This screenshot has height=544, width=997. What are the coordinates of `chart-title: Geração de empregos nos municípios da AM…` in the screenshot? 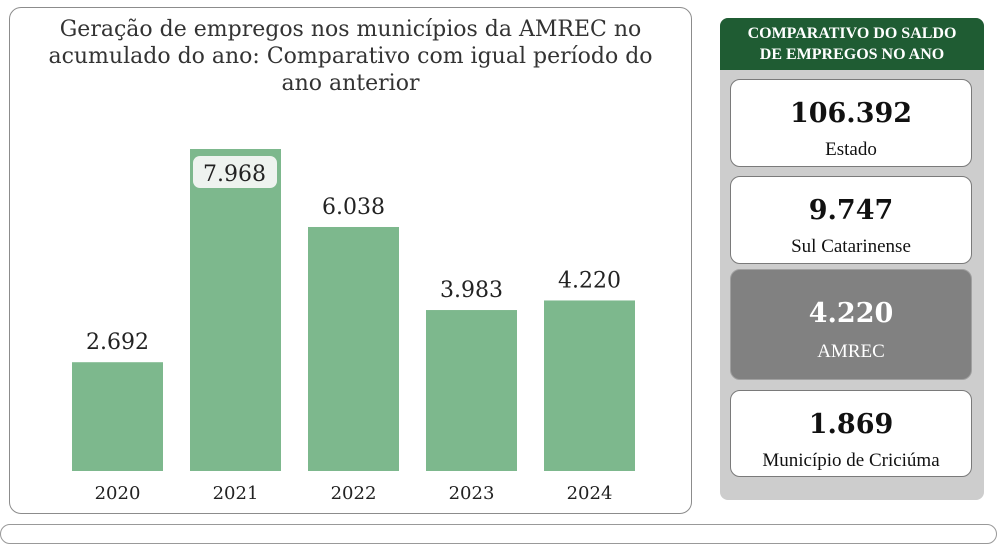 It's located at (350, 56).